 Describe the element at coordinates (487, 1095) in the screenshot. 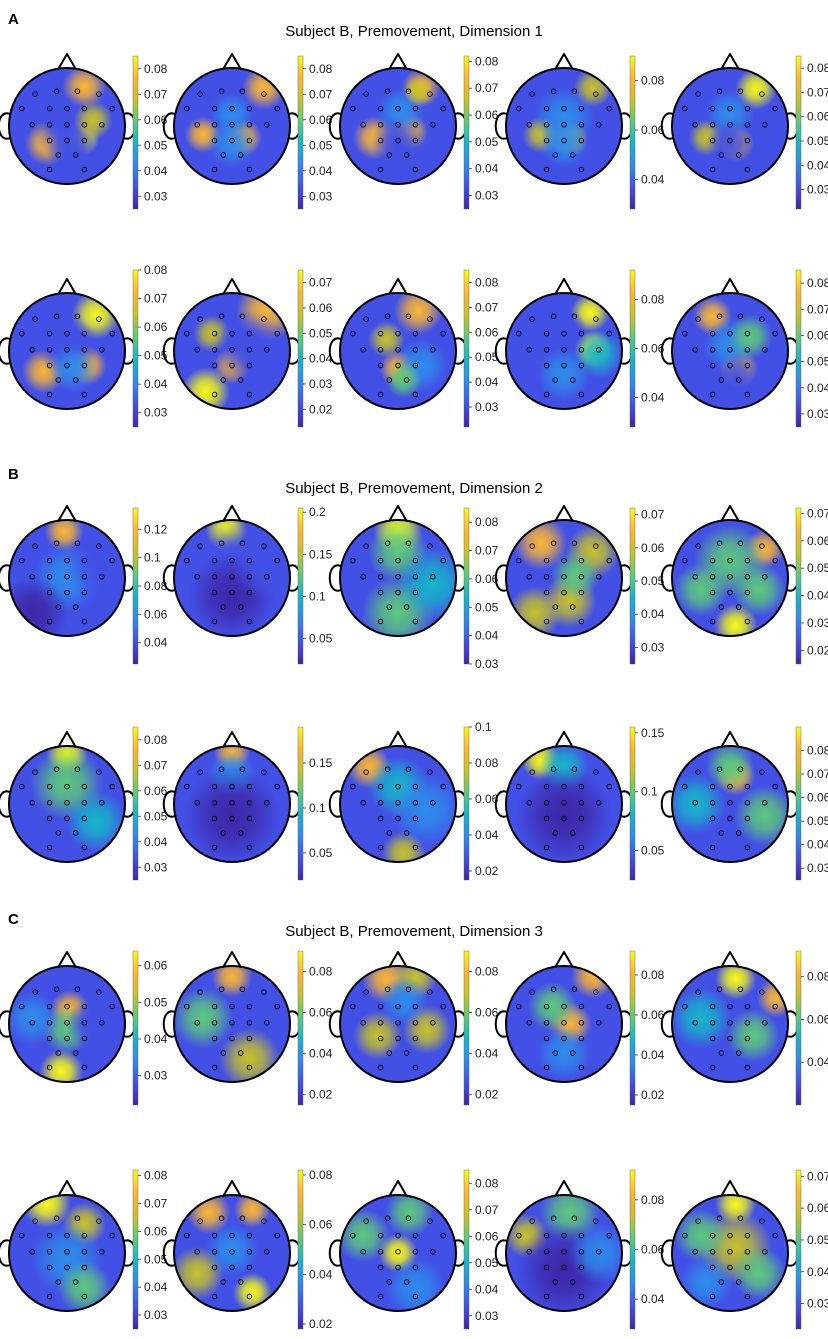

I see `colorbar-tick-label: 0.02` at that location.